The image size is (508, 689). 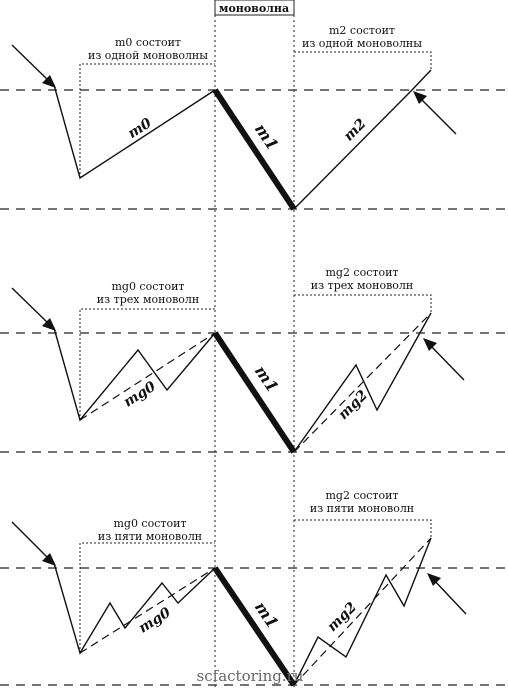 I want to click on right-note-line-2: из трех моноволн, so click(x=362, y=285).